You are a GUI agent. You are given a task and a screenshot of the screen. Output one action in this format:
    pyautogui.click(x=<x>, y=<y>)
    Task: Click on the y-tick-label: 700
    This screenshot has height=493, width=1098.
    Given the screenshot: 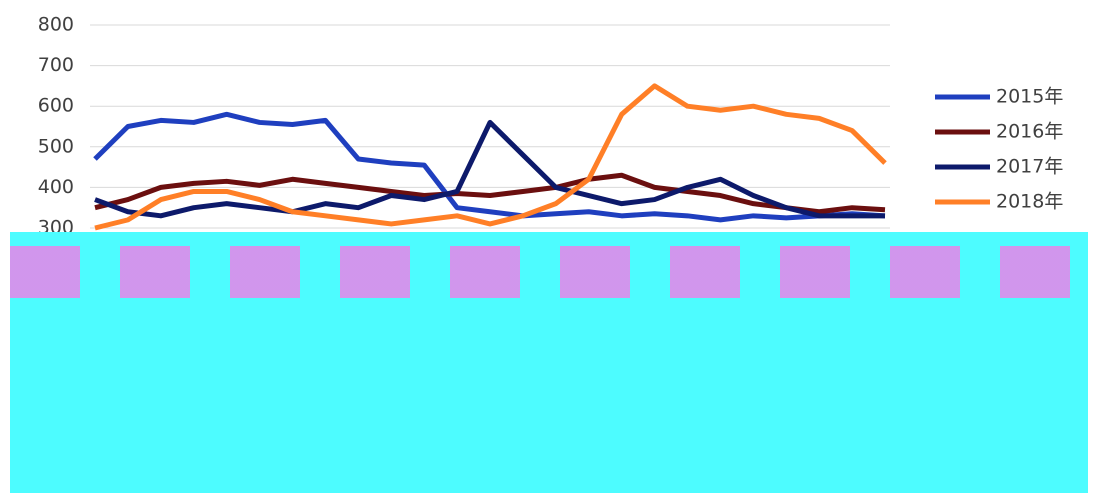 What is the action you would take?
    pyautogui.click(x=56, y=65)
    